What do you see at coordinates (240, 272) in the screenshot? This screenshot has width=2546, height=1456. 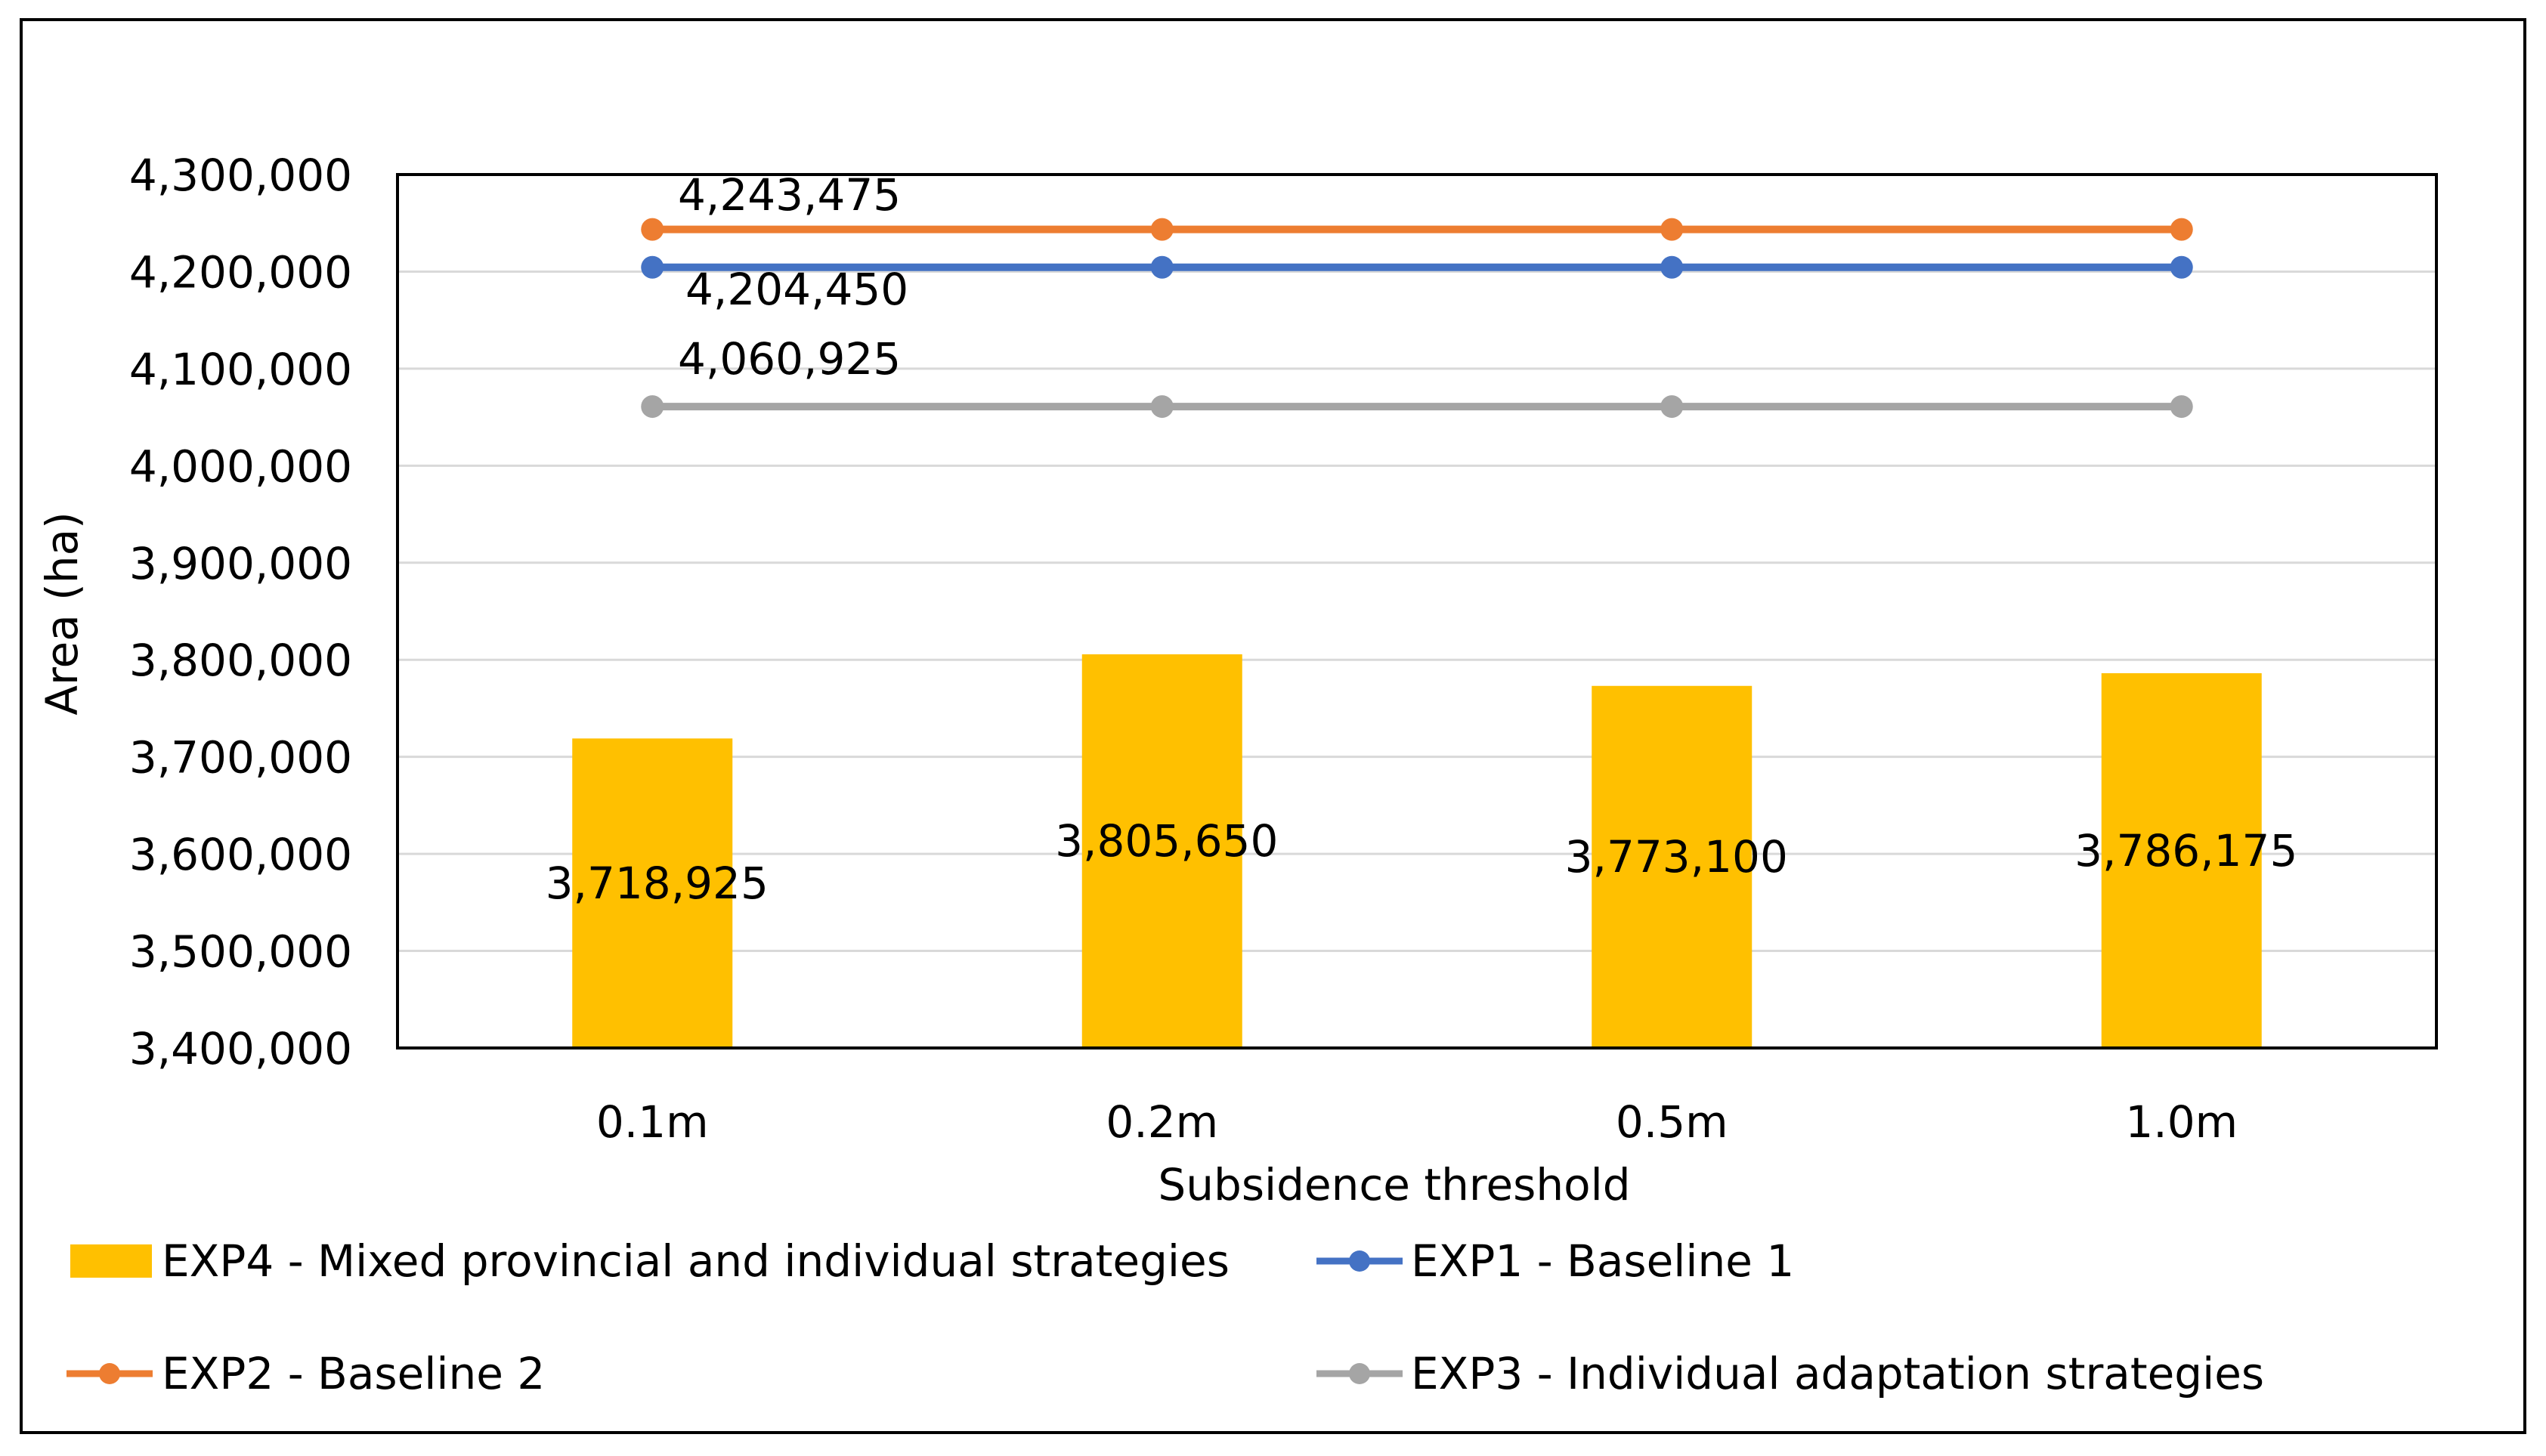 I see `y-tick-label: 4,200,000` at bounding box center [240, 272].